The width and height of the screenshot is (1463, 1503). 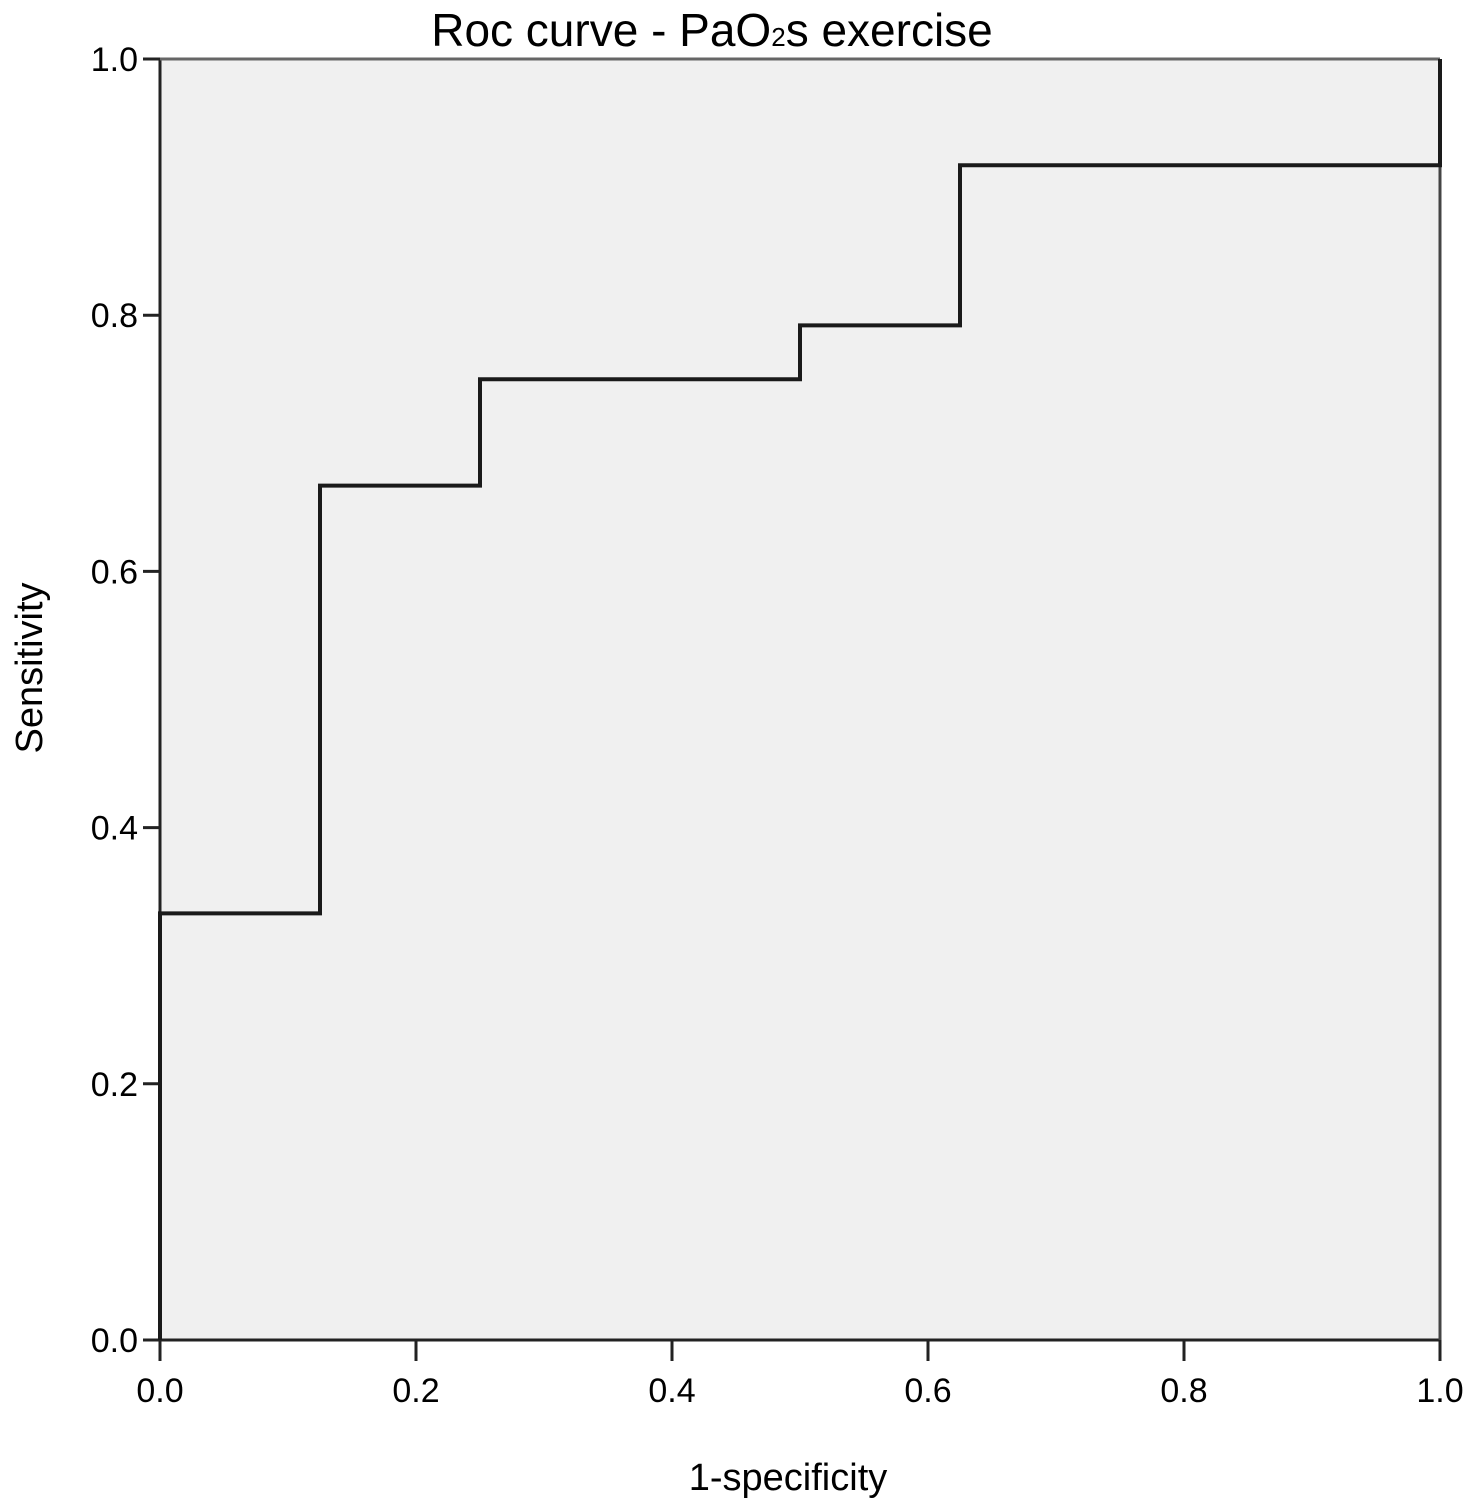 I want to click on x-tick-label: 0.0, so click(x=159, y=1391).